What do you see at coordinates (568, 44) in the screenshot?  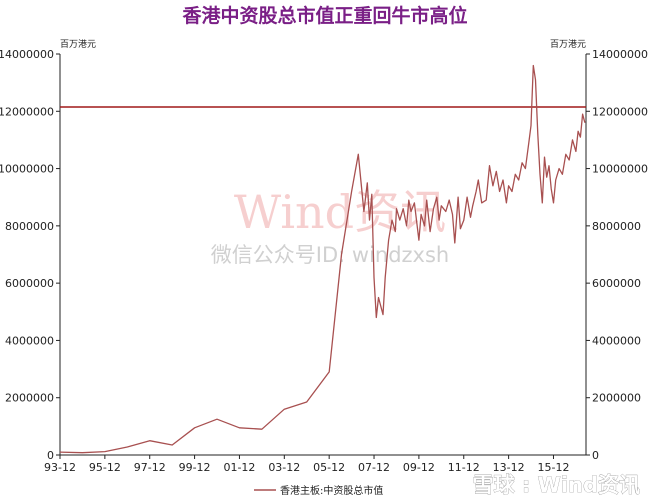 I see `y-unit-right: 百万港元` at bounding box center [568, 44].